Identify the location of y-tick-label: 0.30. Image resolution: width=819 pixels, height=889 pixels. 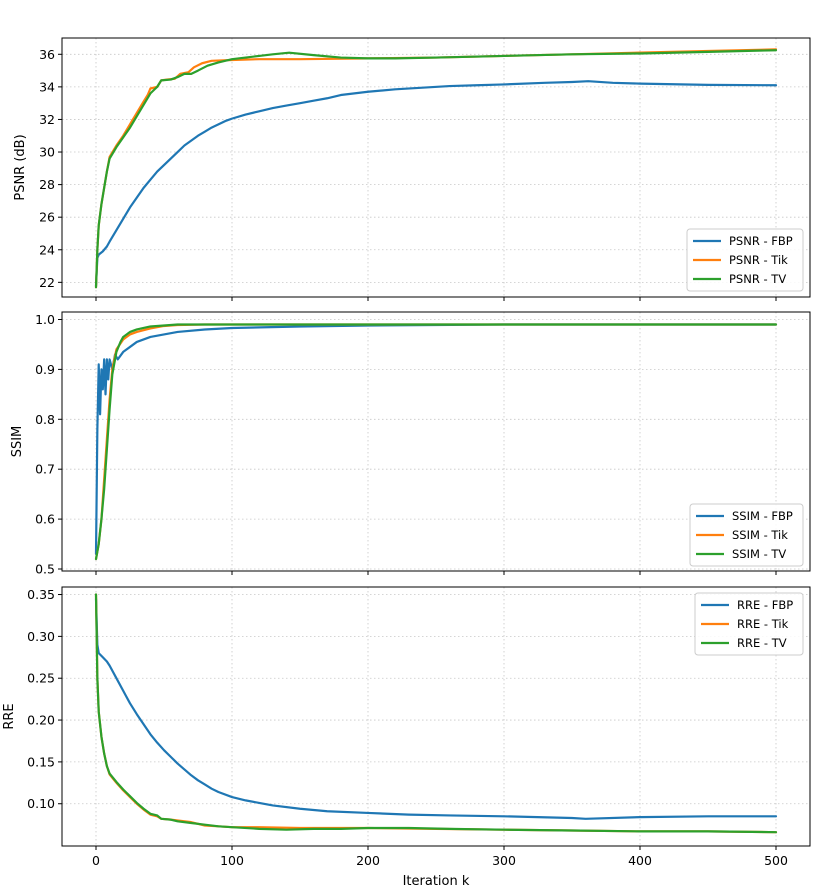
(41, 636).